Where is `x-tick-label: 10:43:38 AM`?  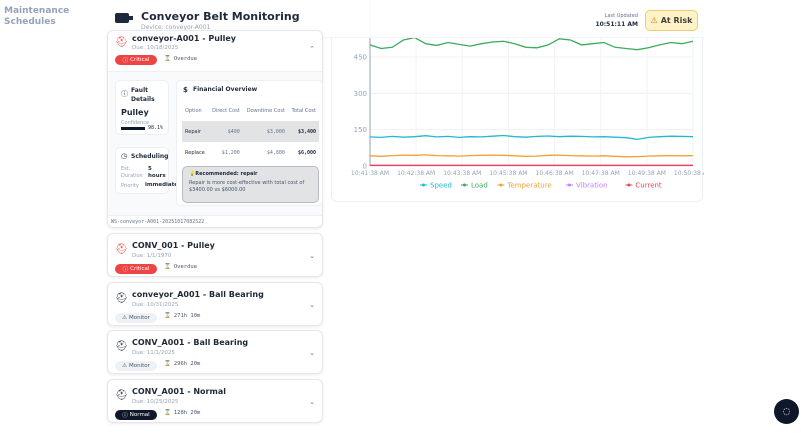 x-tick-label: 10:43:38 AM is located at coordinates (462, 173).